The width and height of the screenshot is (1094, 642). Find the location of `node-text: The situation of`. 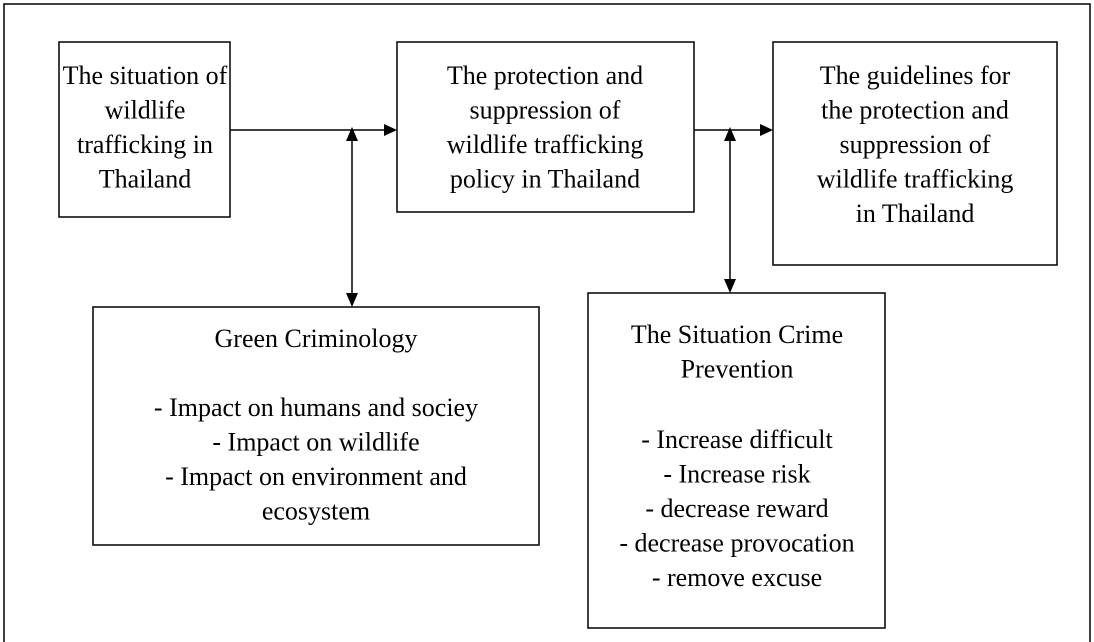

node-text: The situation of is located at coordinates (145, 75).